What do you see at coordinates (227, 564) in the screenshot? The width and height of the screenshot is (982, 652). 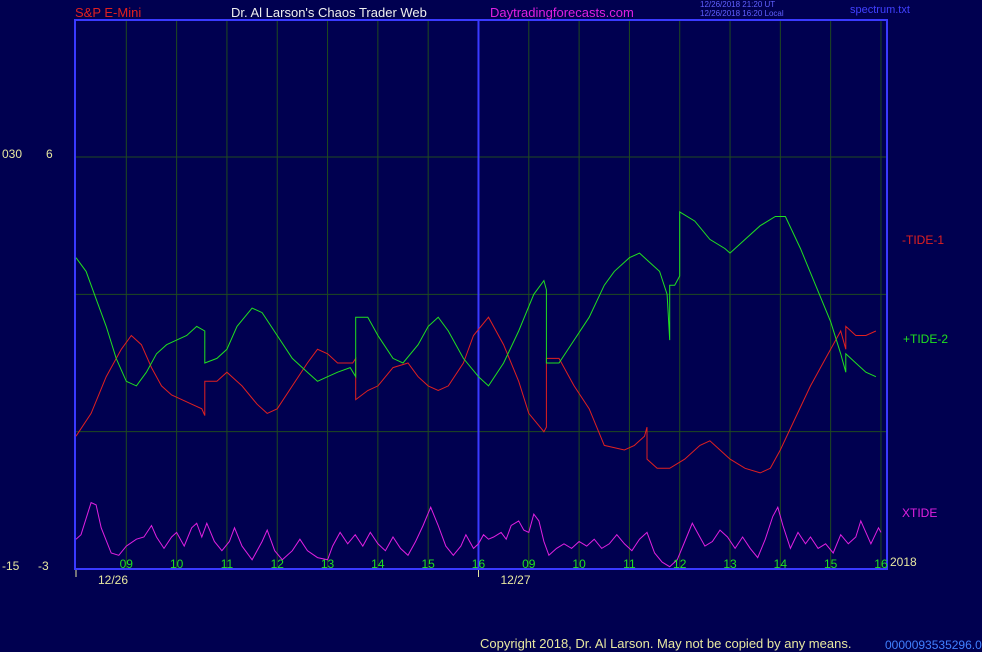 I see `hour-label-2: 11` at bounding box center [227, 564].